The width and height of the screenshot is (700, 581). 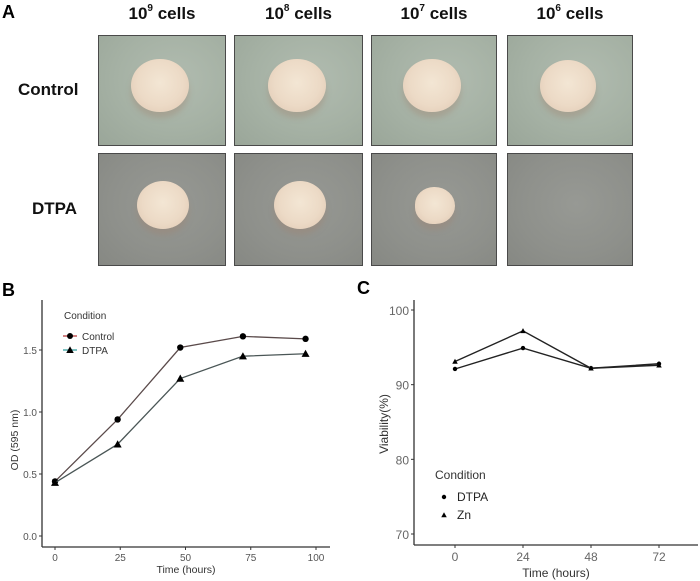 What do you see at coordinates (399, 311) in the screenshot?
I see `y-tick-label: 100` at bounding box center [399, 311].